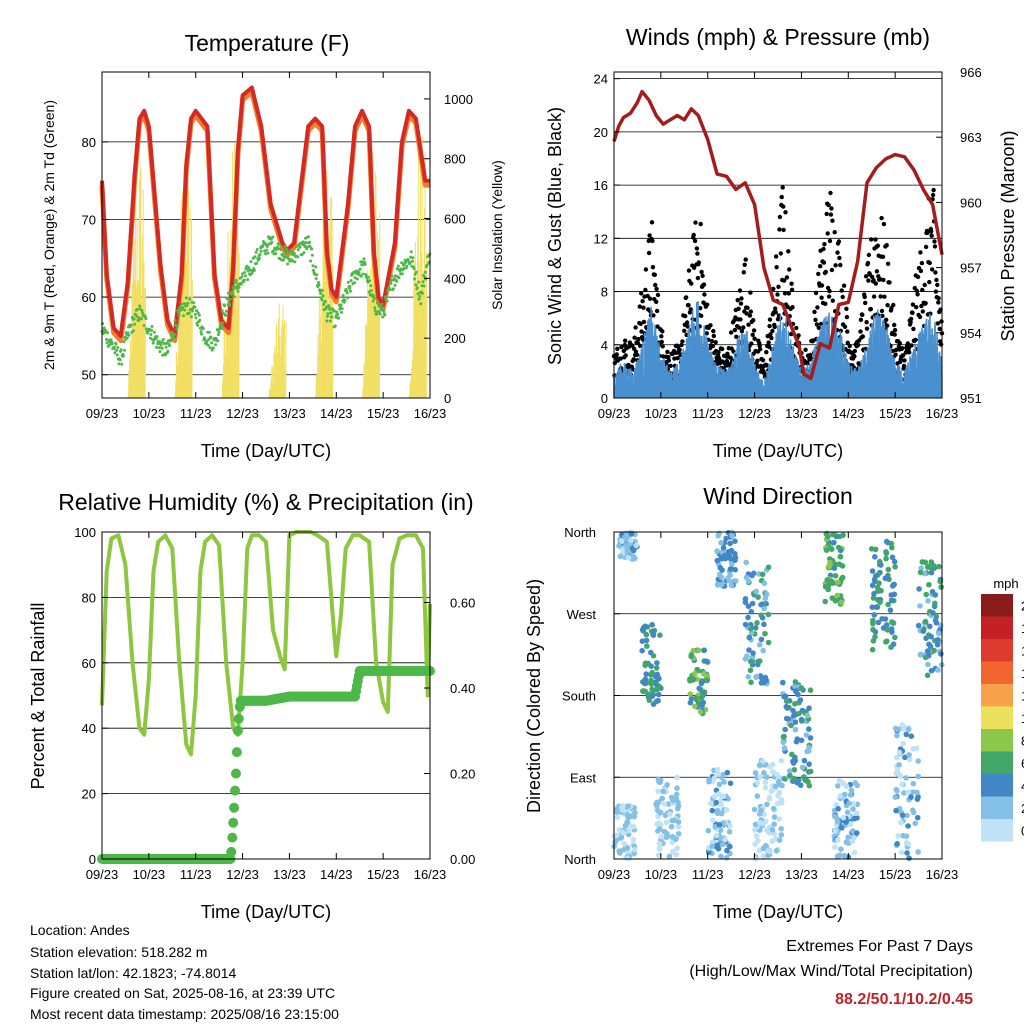  Describe the element at coordinates (904, 999) in the screenshot. I see `extremes-values: 88.2/50.1/10.2/0.45` at that location.